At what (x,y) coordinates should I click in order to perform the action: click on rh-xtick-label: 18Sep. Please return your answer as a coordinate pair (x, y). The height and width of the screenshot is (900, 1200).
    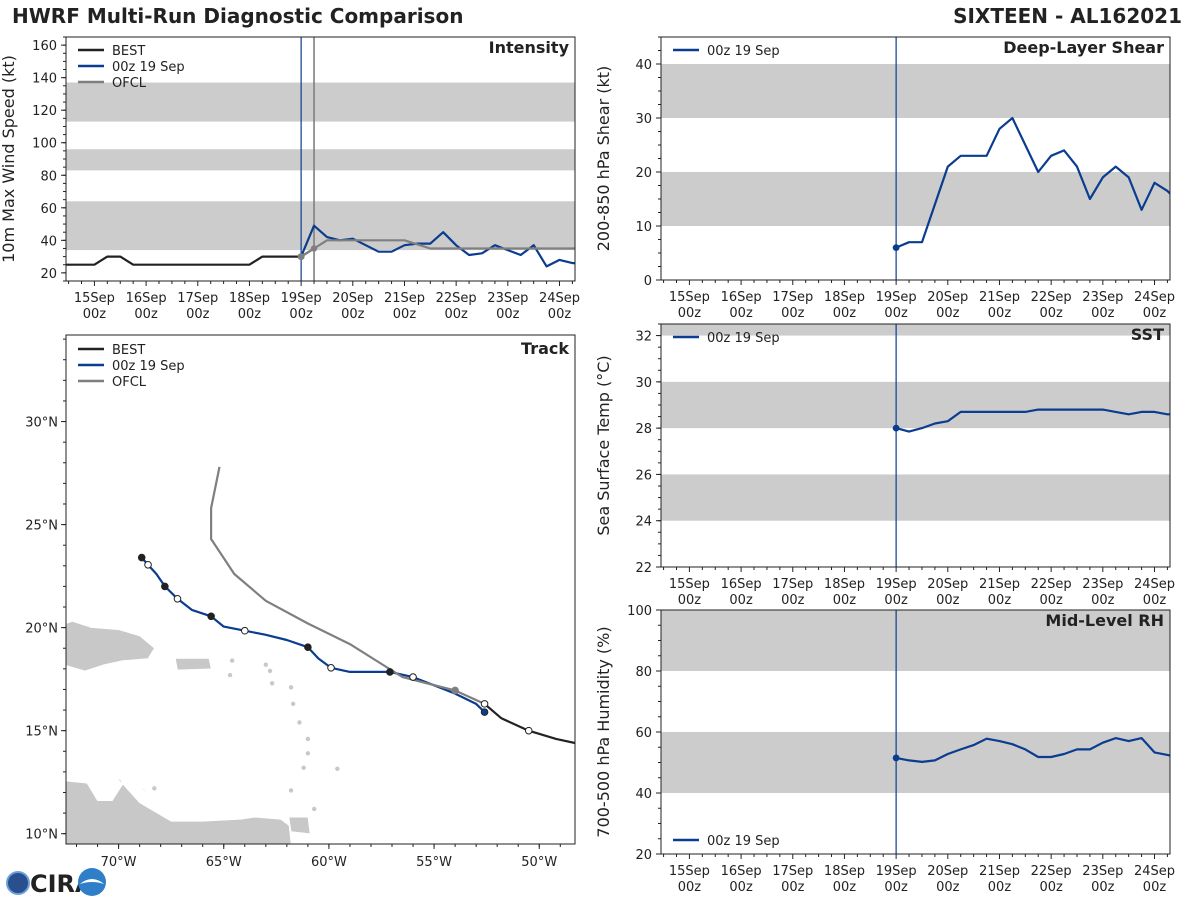
    Looking at the image, I should click on (844, 871).